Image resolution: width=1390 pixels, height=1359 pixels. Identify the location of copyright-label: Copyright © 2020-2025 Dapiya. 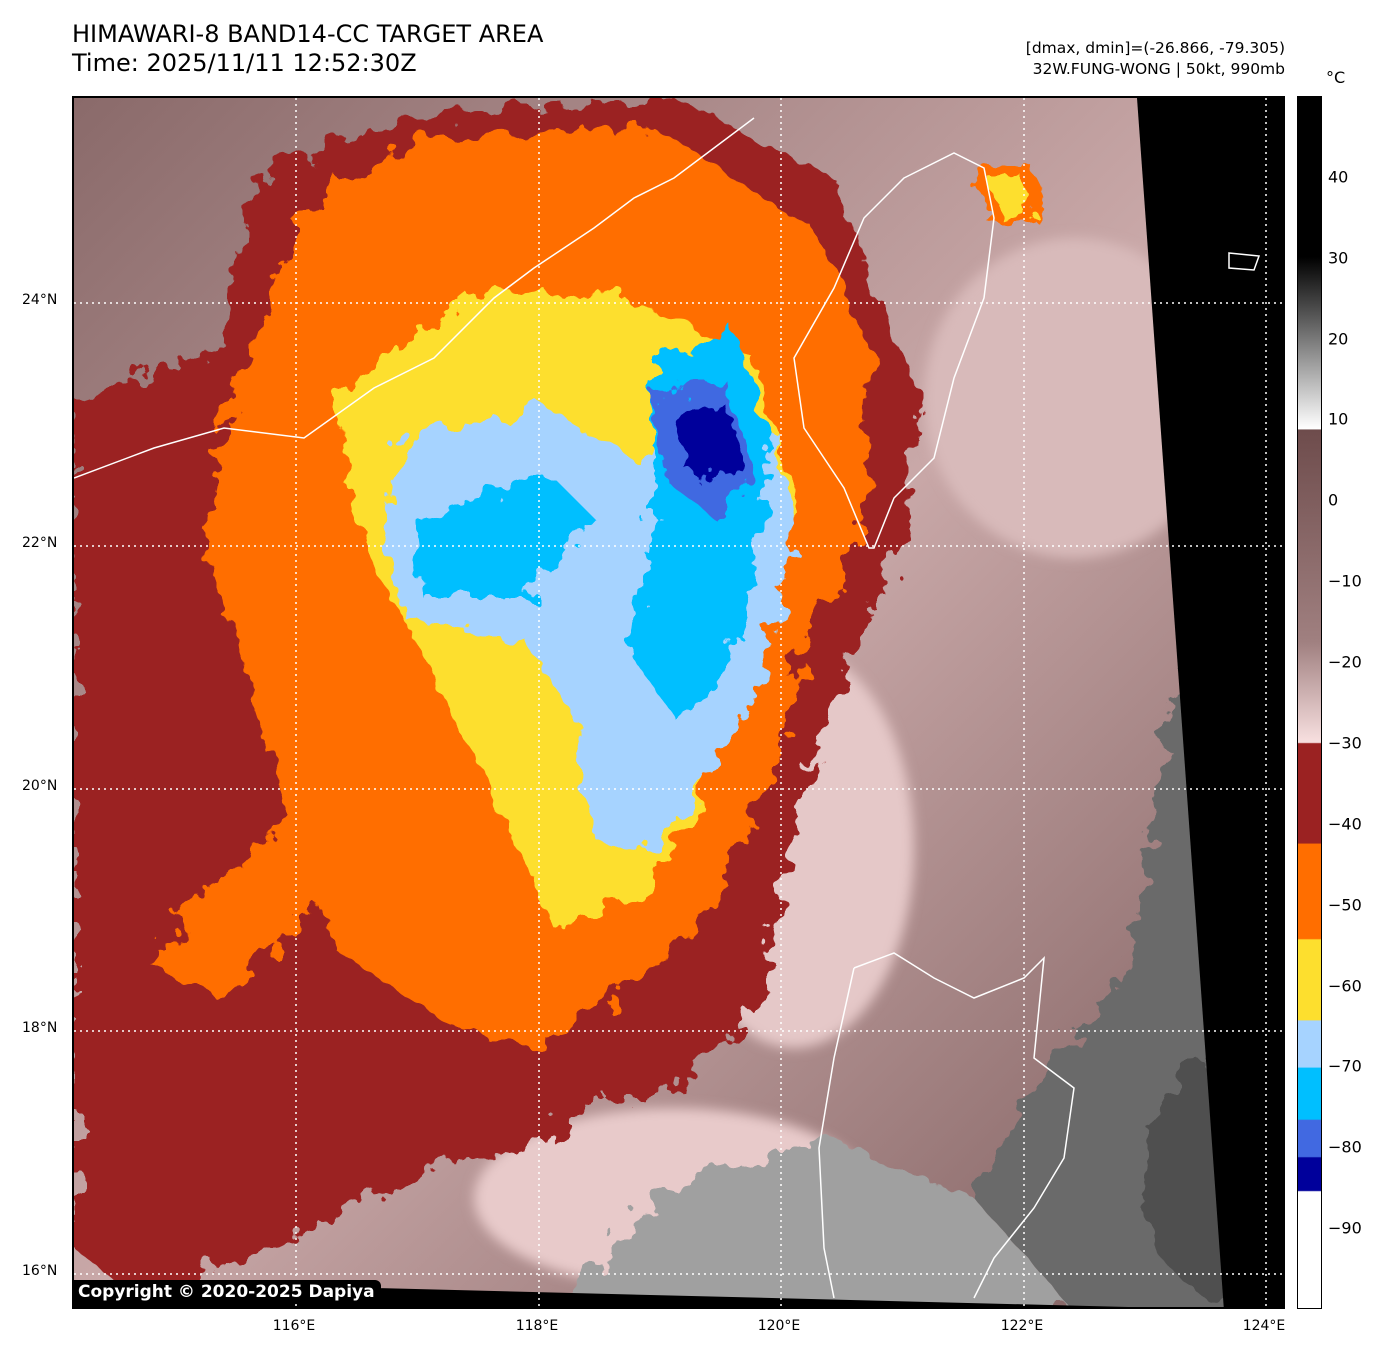
(226, 1292).